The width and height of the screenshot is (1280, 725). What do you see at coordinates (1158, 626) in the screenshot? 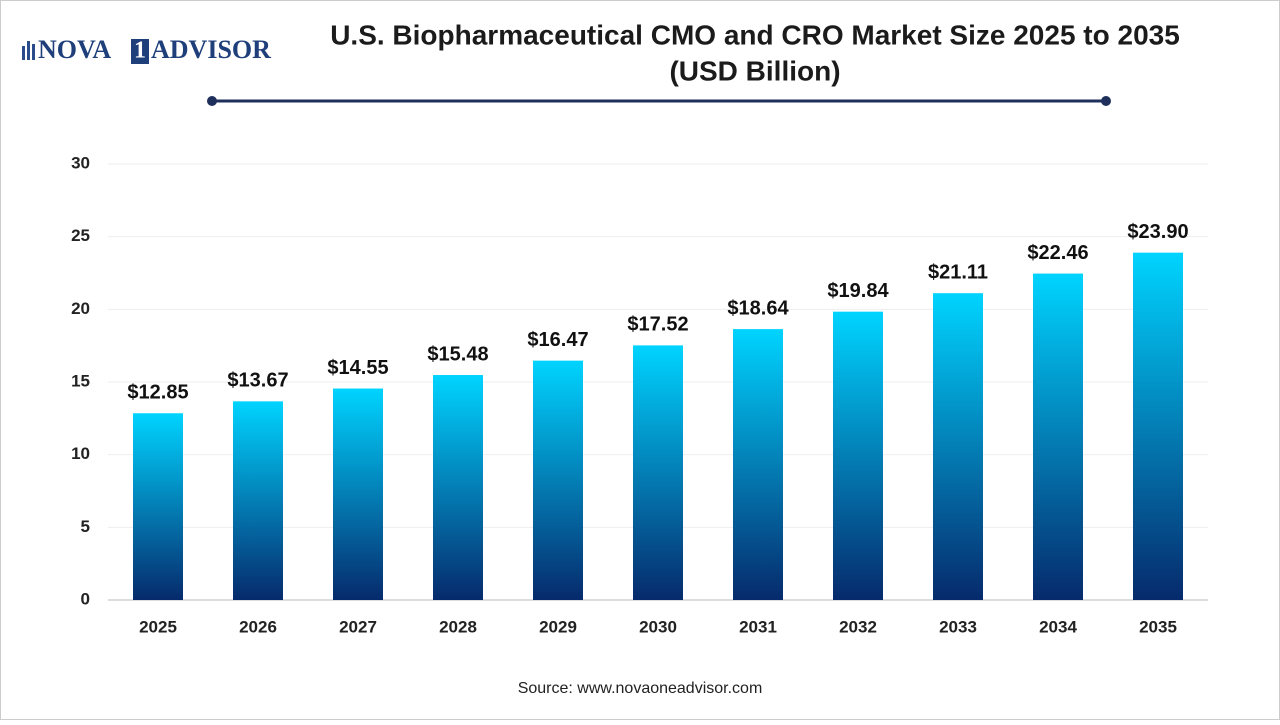
I see `x-tick-label: 2035` at bounding box center [1158, 626].